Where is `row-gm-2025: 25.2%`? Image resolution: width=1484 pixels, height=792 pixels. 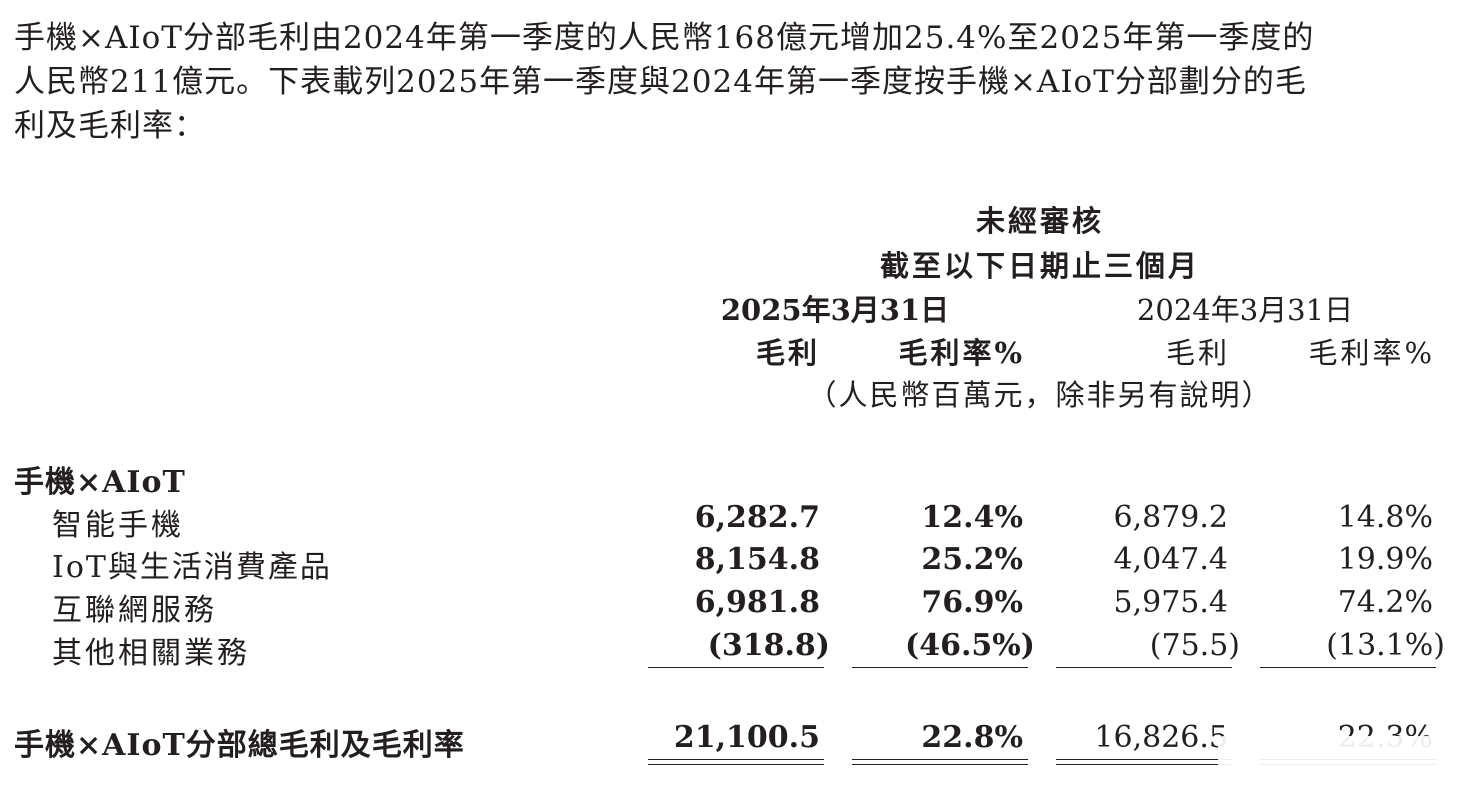
row-gm-2025: 25.2% is located at coordinates (972, 559).